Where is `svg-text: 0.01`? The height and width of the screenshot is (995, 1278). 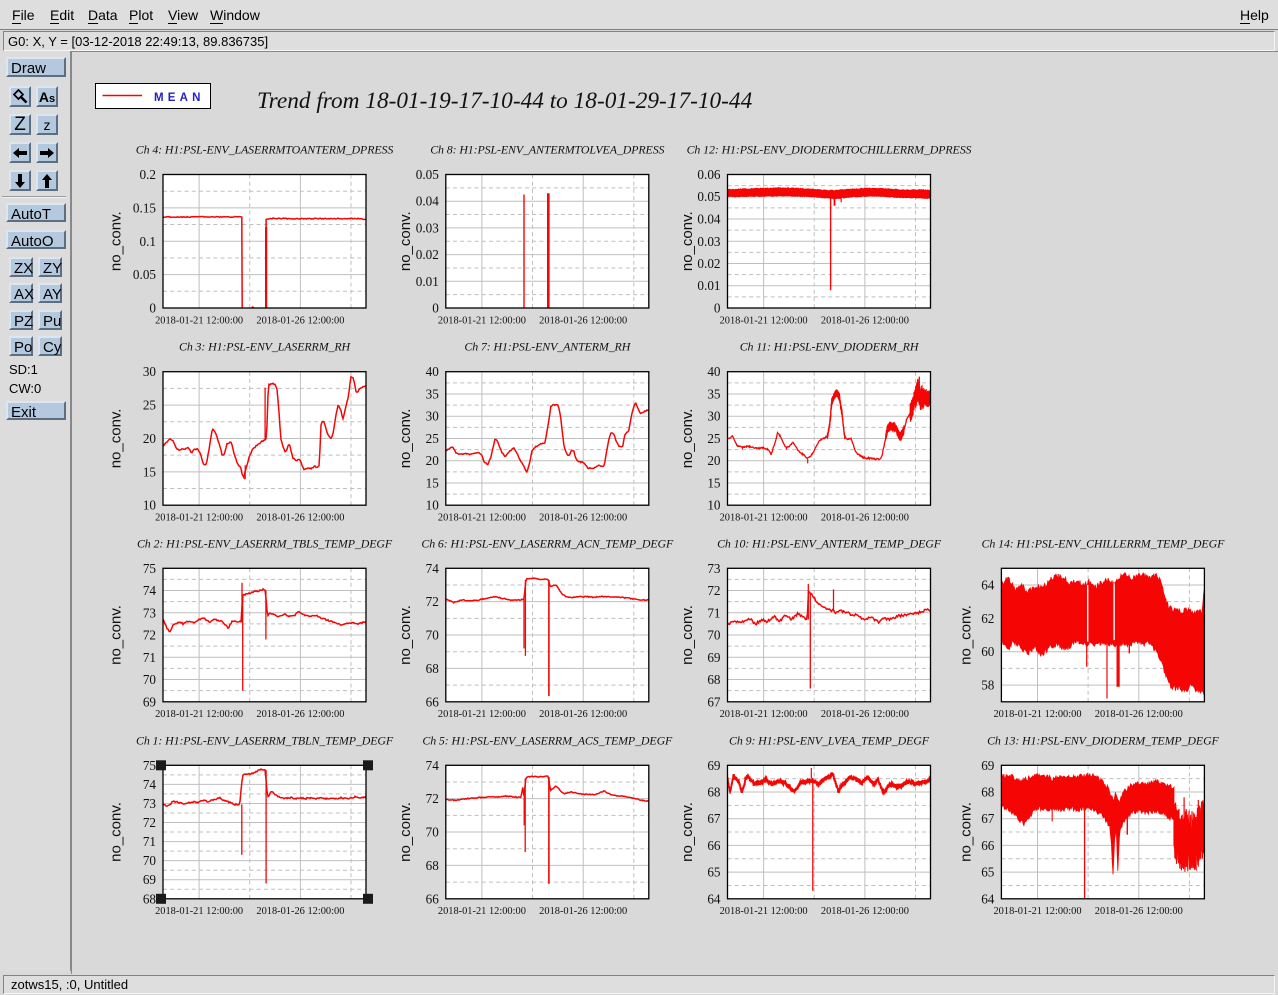
svg-text: 0.01 is located at coordinates (427, 281).